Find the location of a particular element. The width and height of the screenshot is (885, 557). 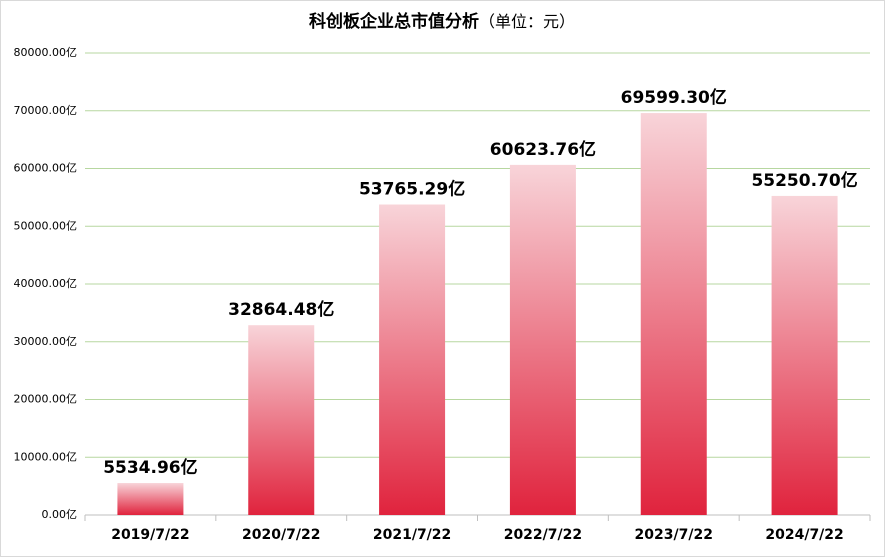

y-tick-label: 50000.00亿 is located at coordinates (46, 225).